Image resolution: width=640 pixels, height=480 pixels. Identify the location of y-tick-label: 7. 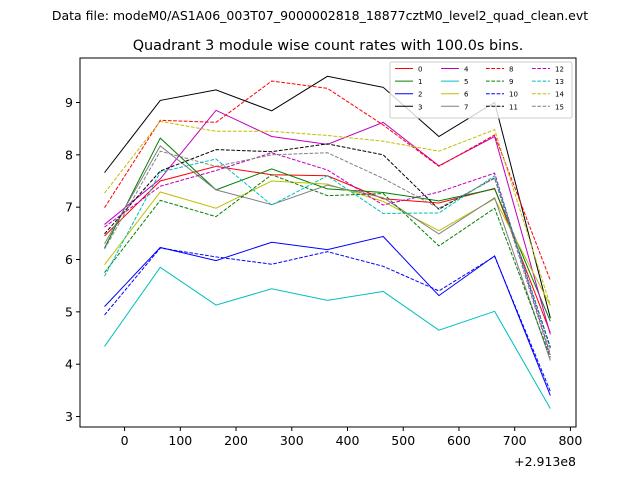
(69, 207).